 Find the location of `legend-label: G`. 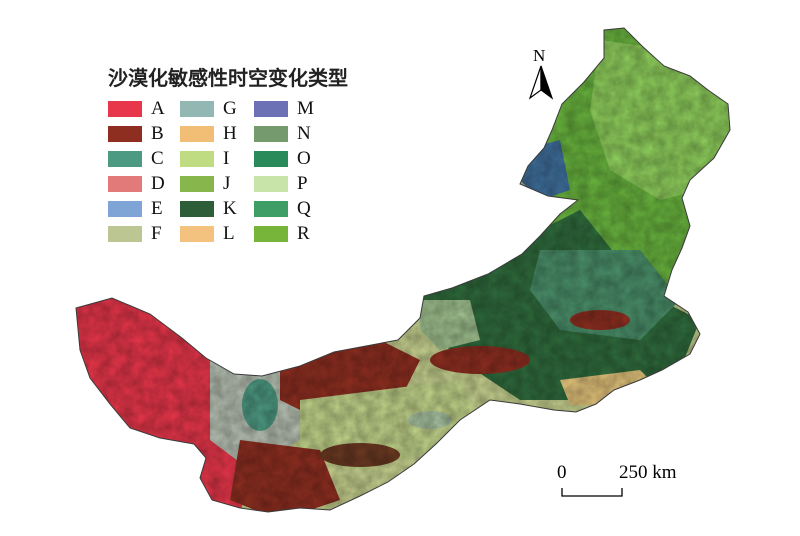

legend-label: G is located at coordinates (230, 108).